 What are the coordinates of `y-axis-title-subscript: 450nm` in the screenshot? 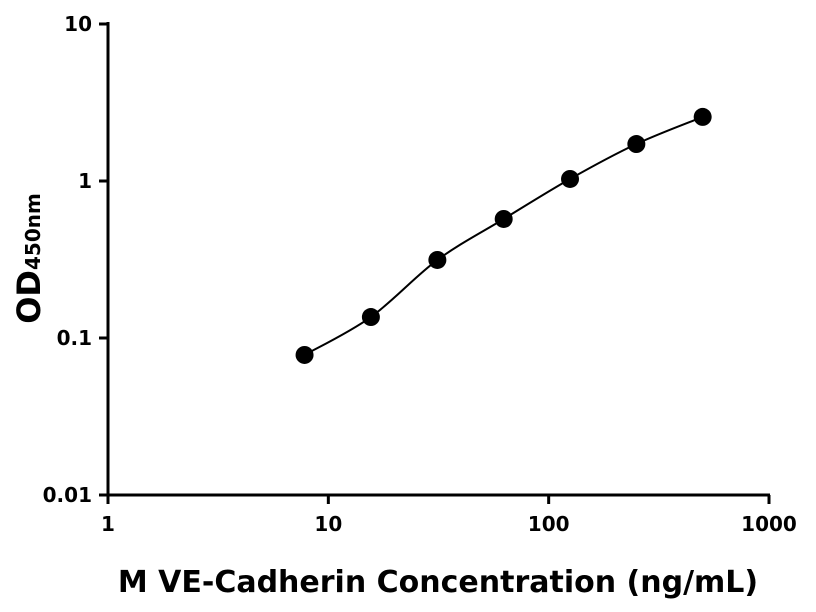 It's located at (33, 231).